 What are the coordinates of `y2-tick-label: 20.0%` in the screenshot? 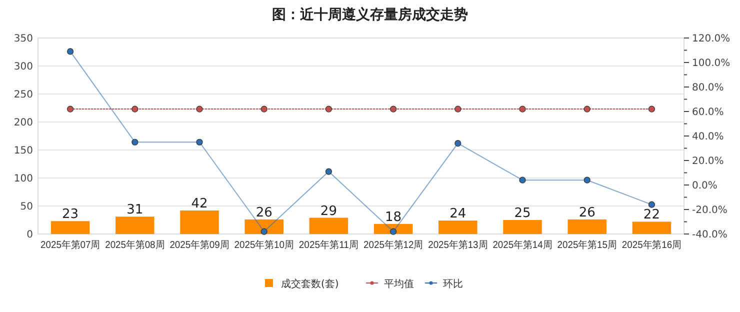 It's located at (708, 161).